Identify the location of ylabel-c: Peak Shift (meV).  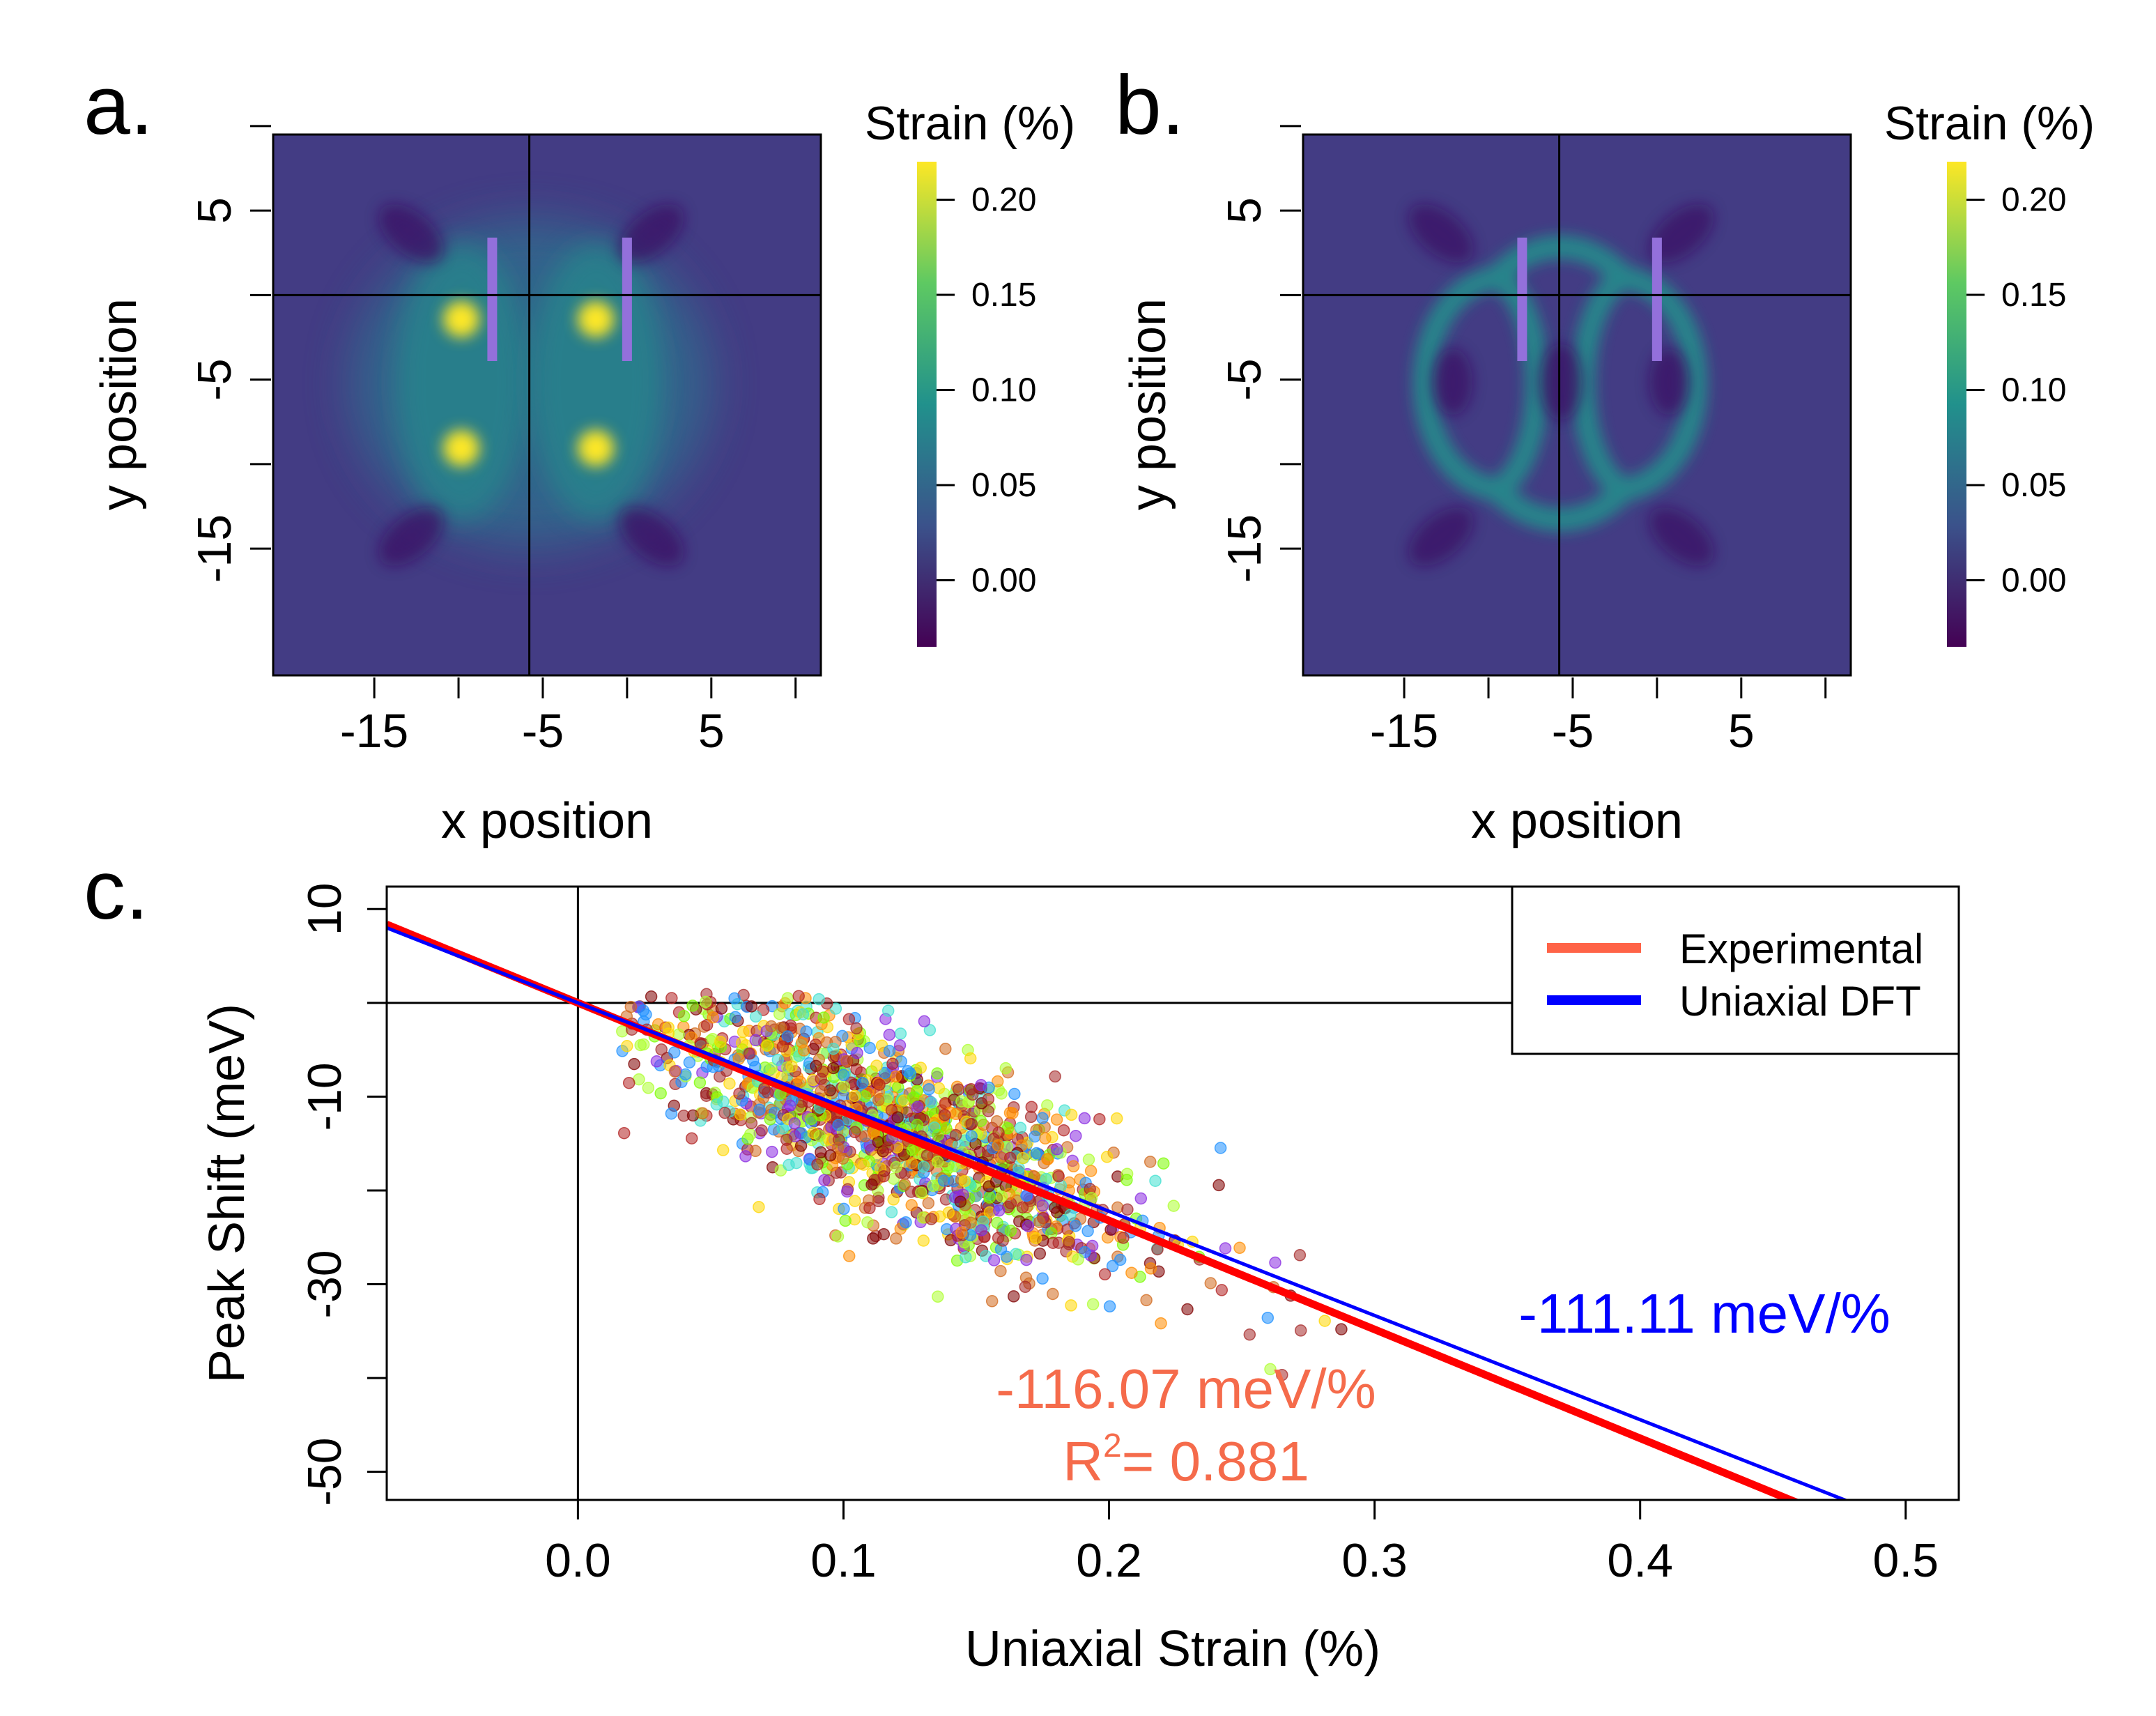
(227, 1193).